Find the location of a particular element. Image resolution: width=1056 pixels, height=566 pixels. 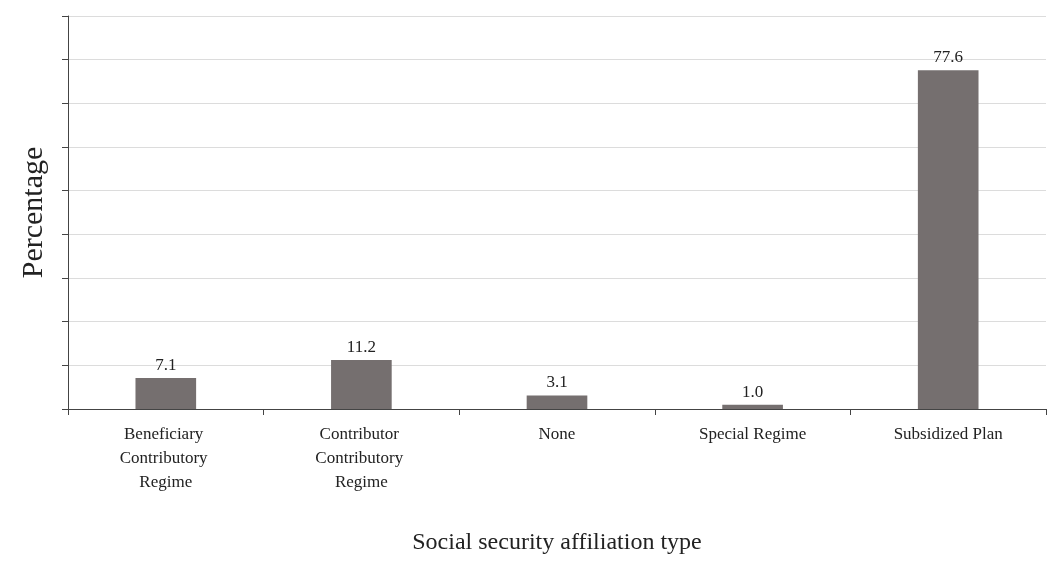

data-label: 1.0 is located at coordinates (752, 391).